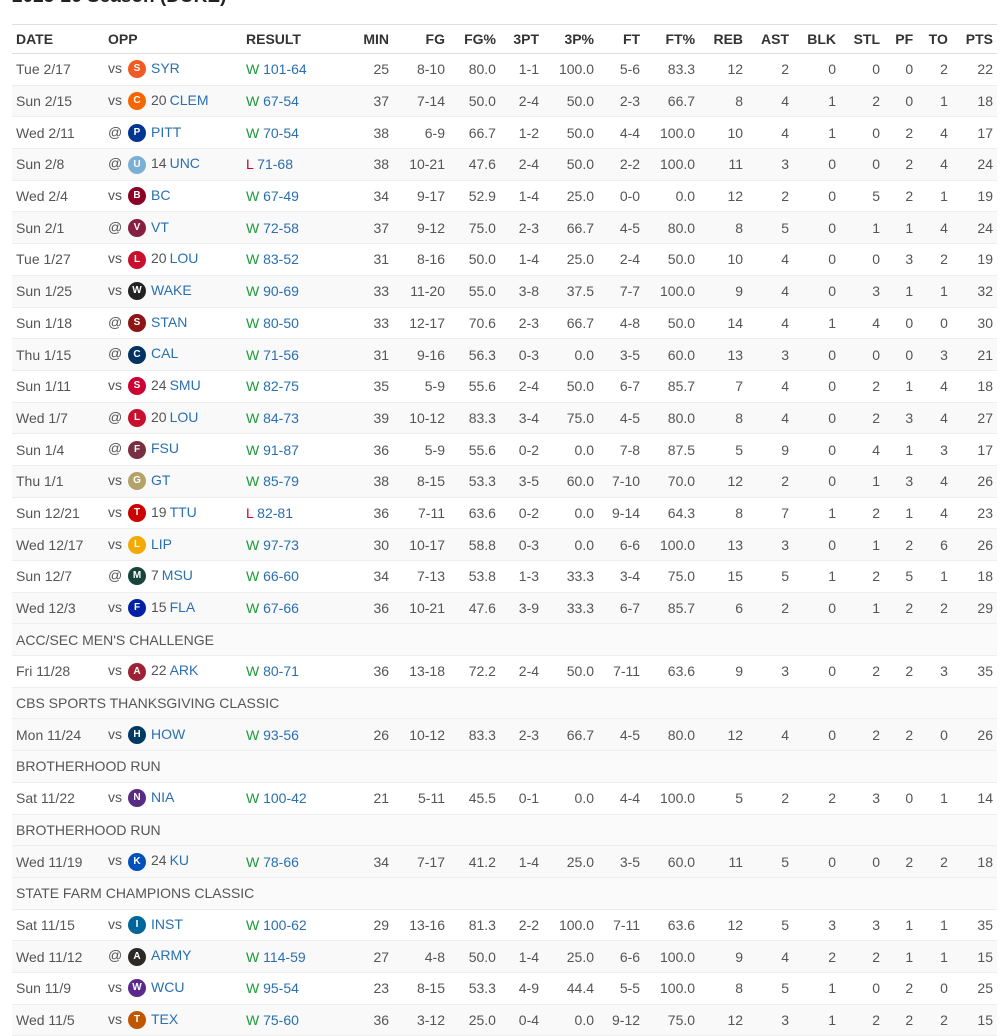 This screenshot has height=1036, width=1003. I want to click on stat-stl: 2, so click(862, 418).